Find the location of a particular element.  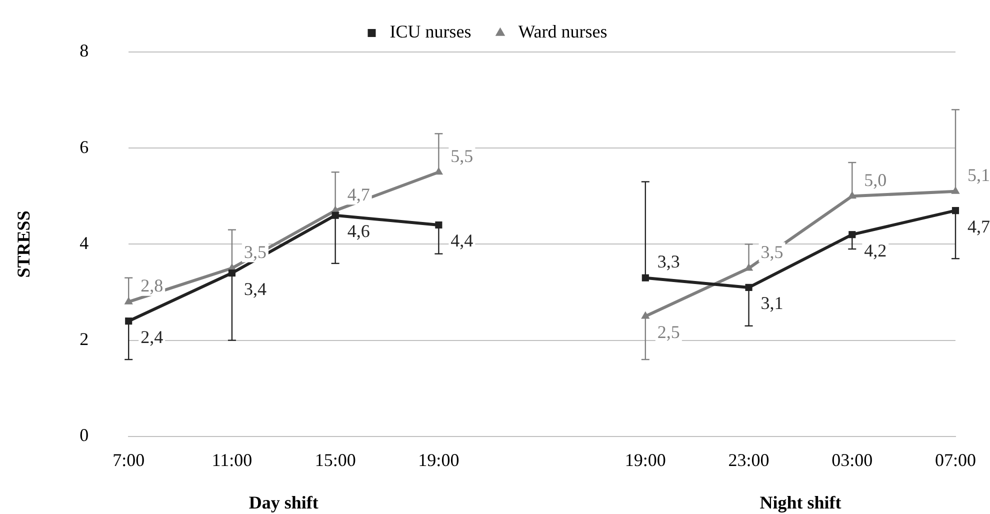

data-label: 3,4 is located at coordinates (255, 288).